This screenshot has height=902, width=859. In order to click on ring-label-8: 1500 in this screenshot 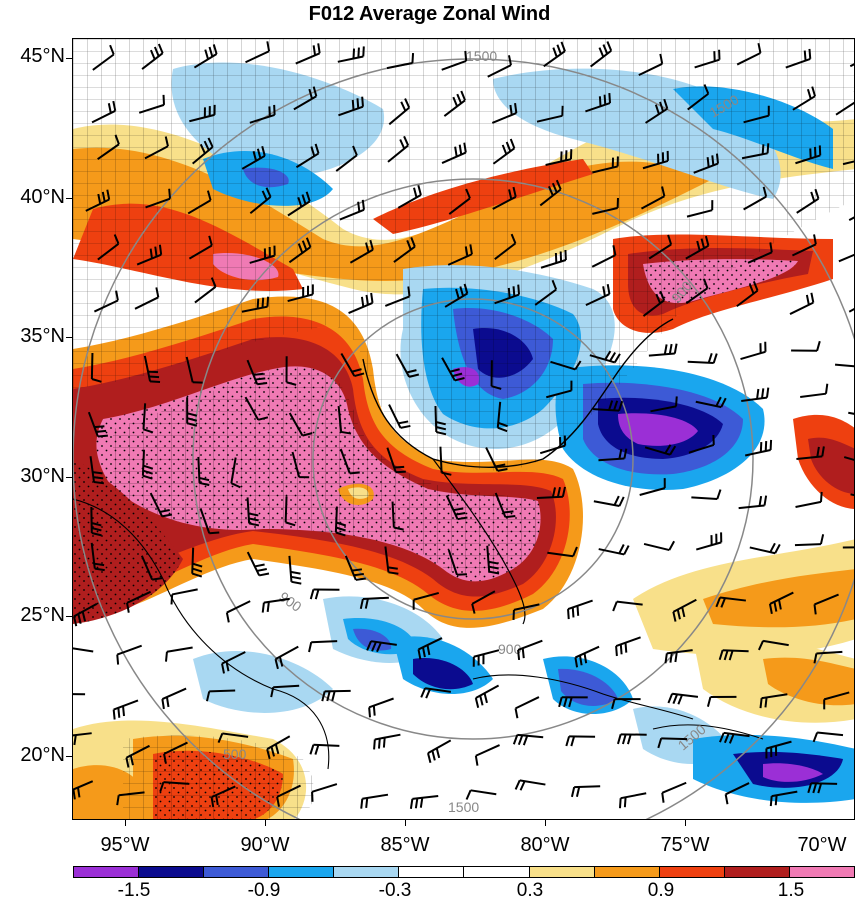, I will do `click(463, 807)`.